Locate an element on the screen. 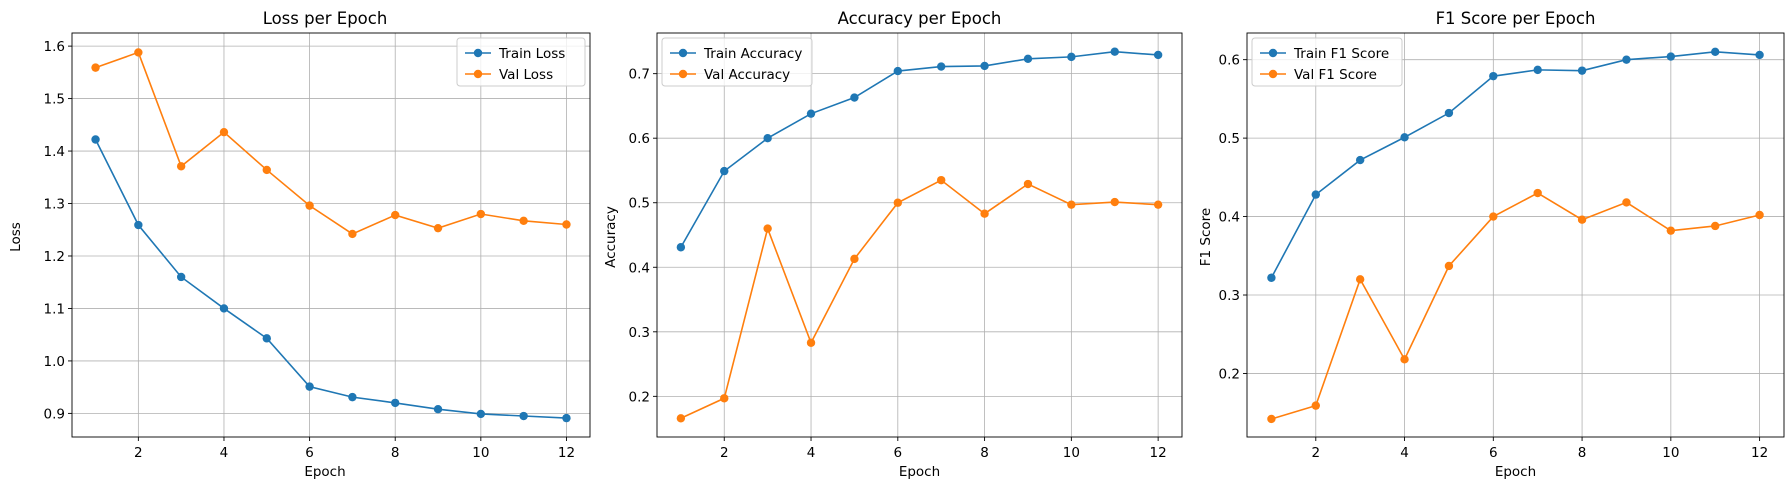 The image size is (1789, 490). chart-title: Loss per Epoch is located at coordinates (325, 18).